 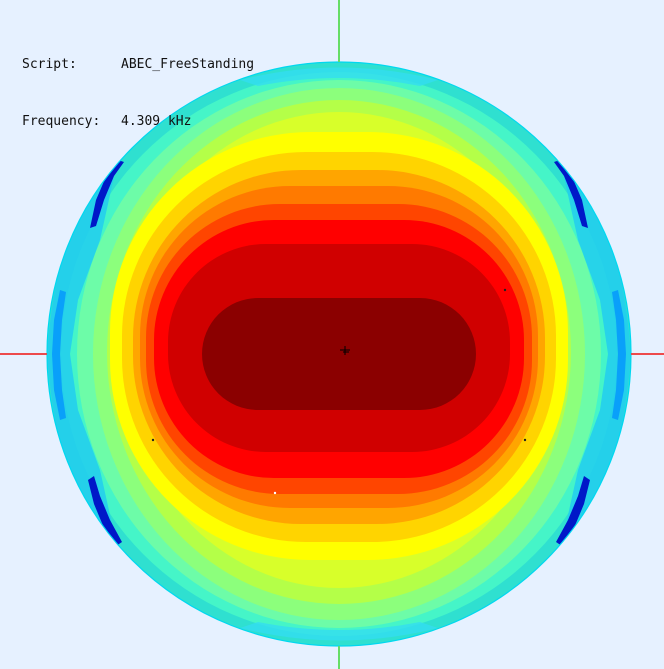 I want to click on contour-level-maroon, so click(x=339, y=354).